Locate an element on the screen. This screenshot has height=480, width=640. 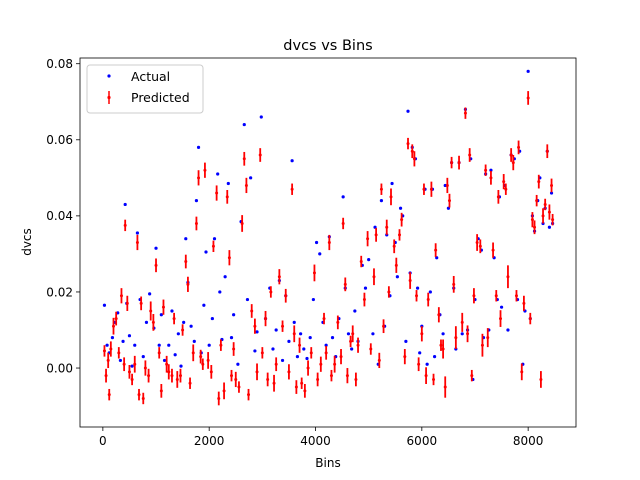
x-tick-label: 2000 is located at coordinates (209, 441).